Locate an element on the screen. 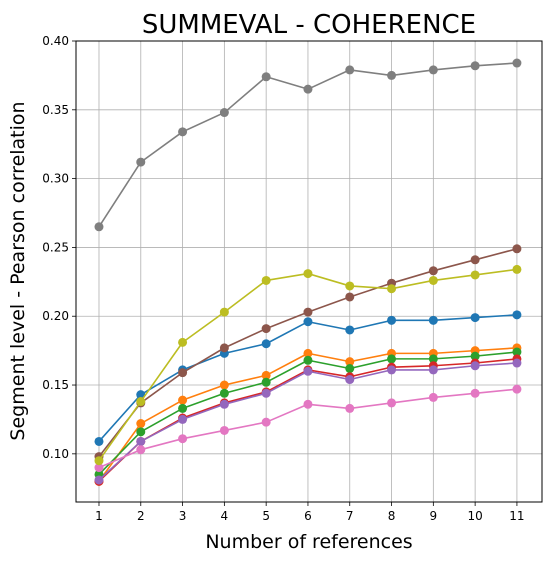 The image size is (551, 561). y-axis: 0.10 0.15 0.20 0.25 0.30 0.35 0.40 is located at coordinates (59, 247).